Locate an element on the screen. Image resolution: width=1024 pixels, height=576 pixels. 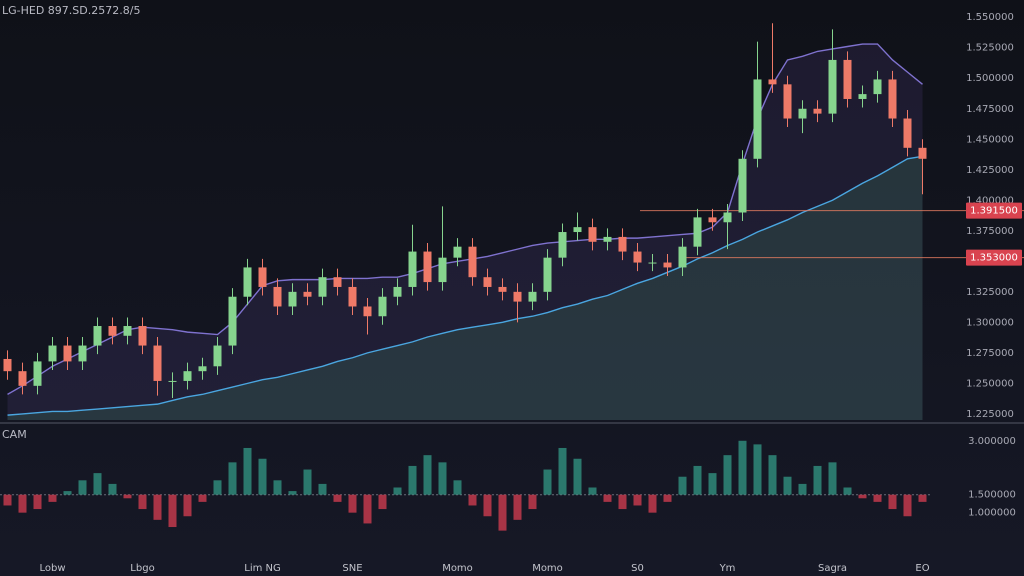
y-tick-label: 1.250000 is located at coordinates (990, 383).